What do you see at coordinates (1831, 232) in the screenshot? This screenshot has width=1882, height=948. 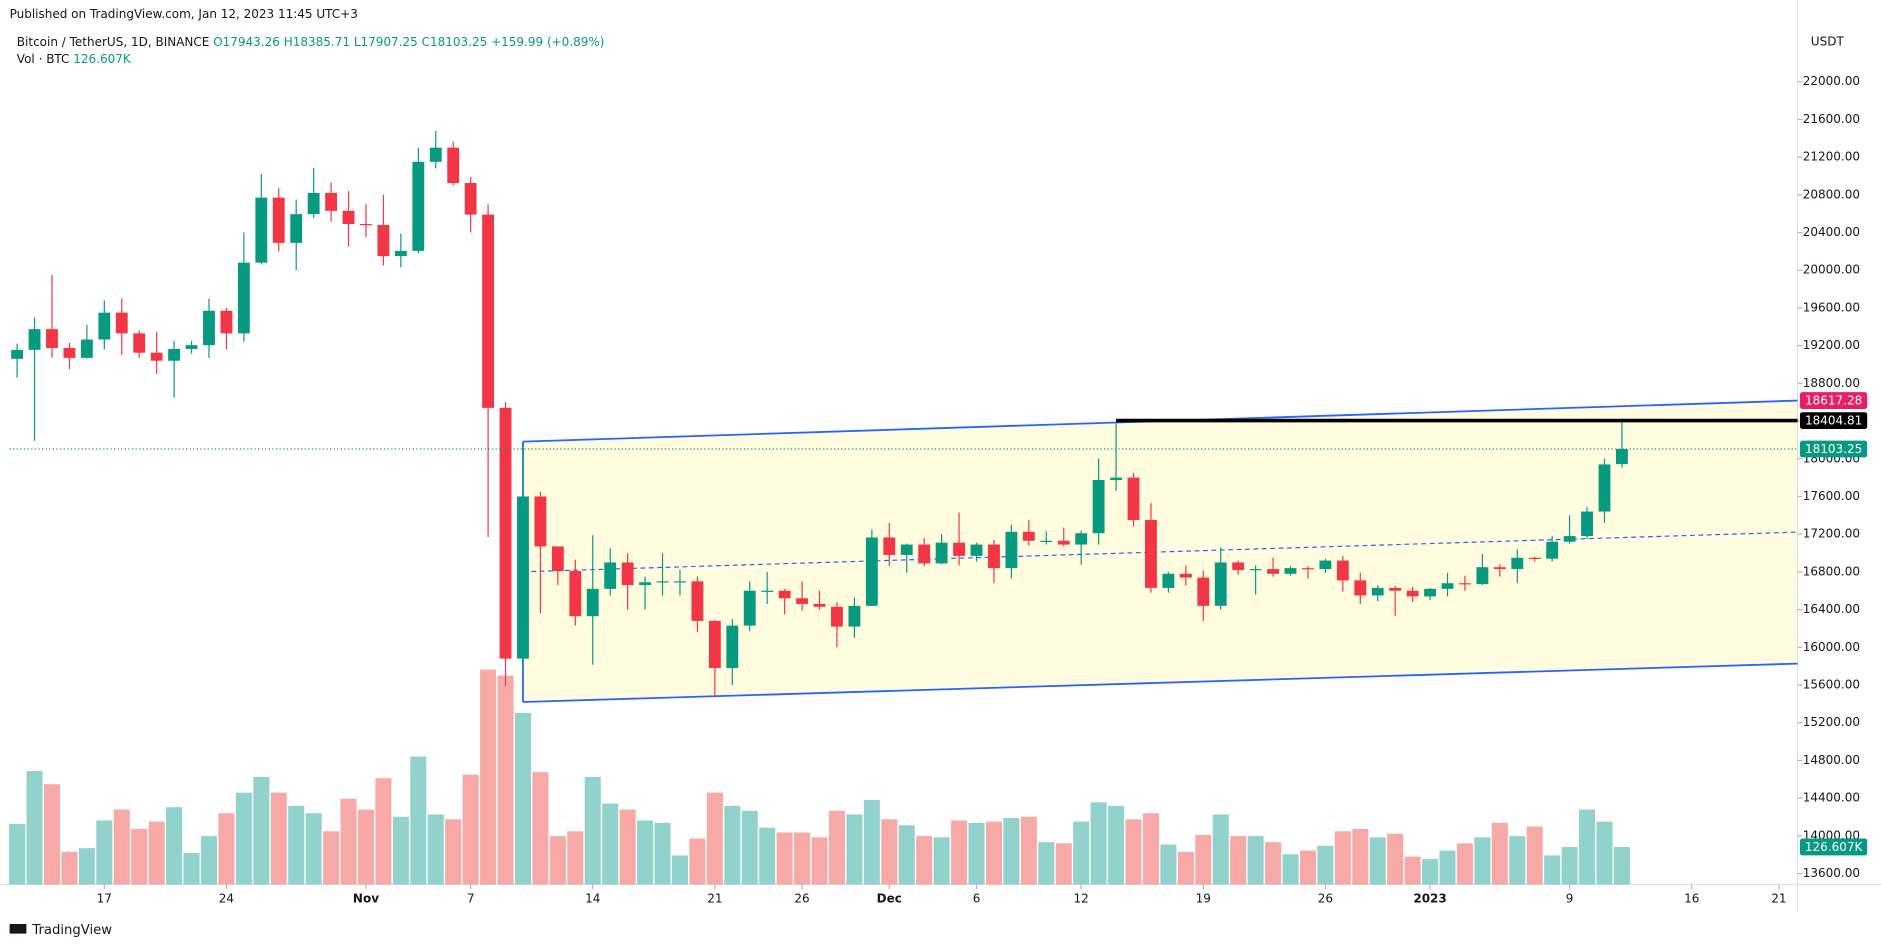 I see `y-tick-label: 20400.00` at bounding box center [1831, 232].